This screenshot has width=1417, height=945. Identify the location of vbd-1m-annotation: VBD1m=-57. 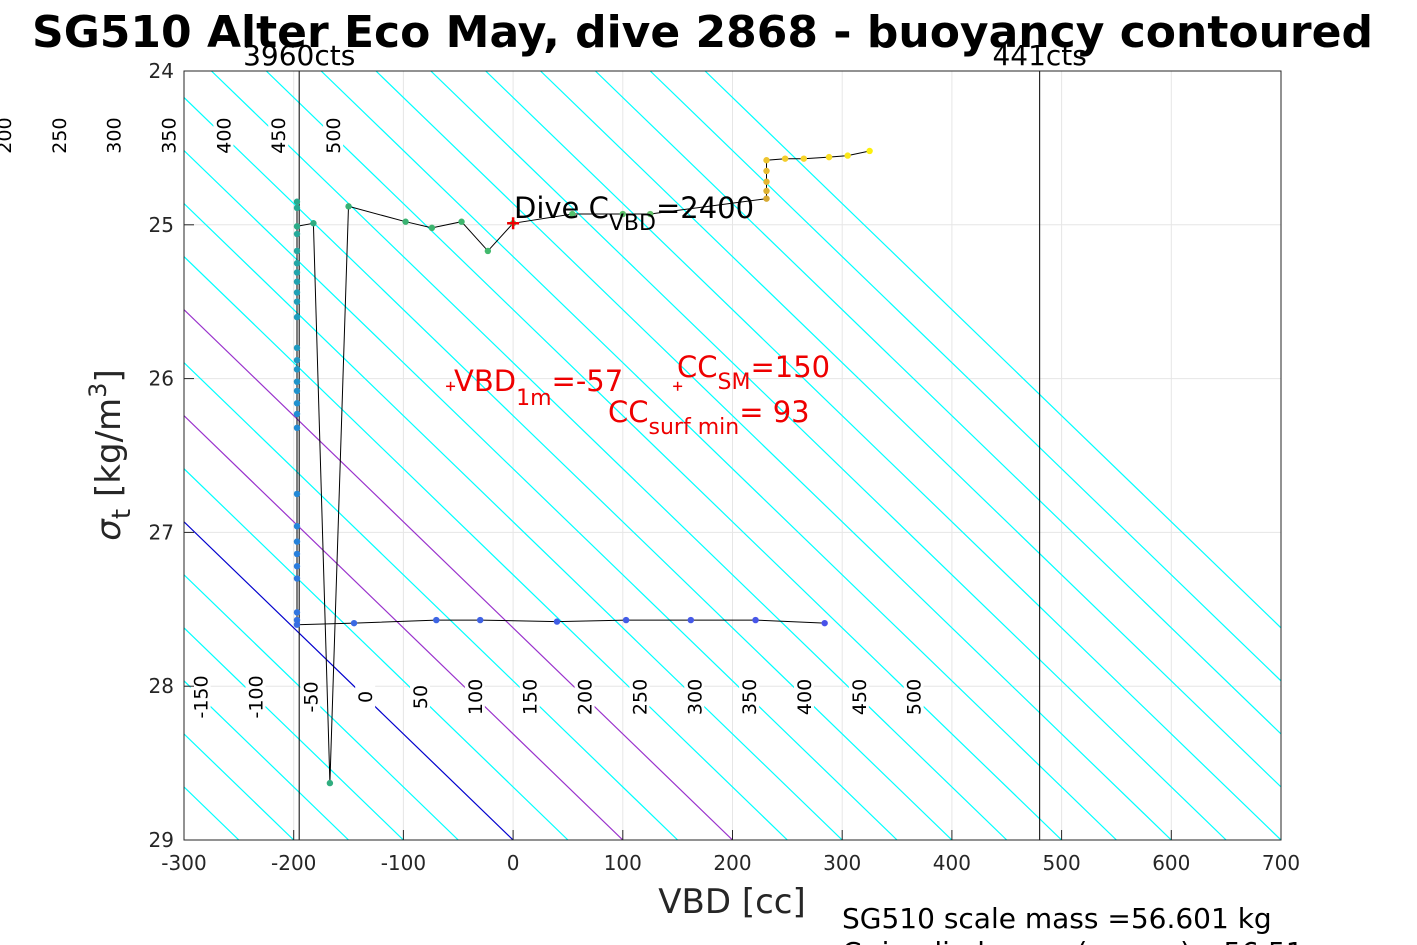
(538, 387).